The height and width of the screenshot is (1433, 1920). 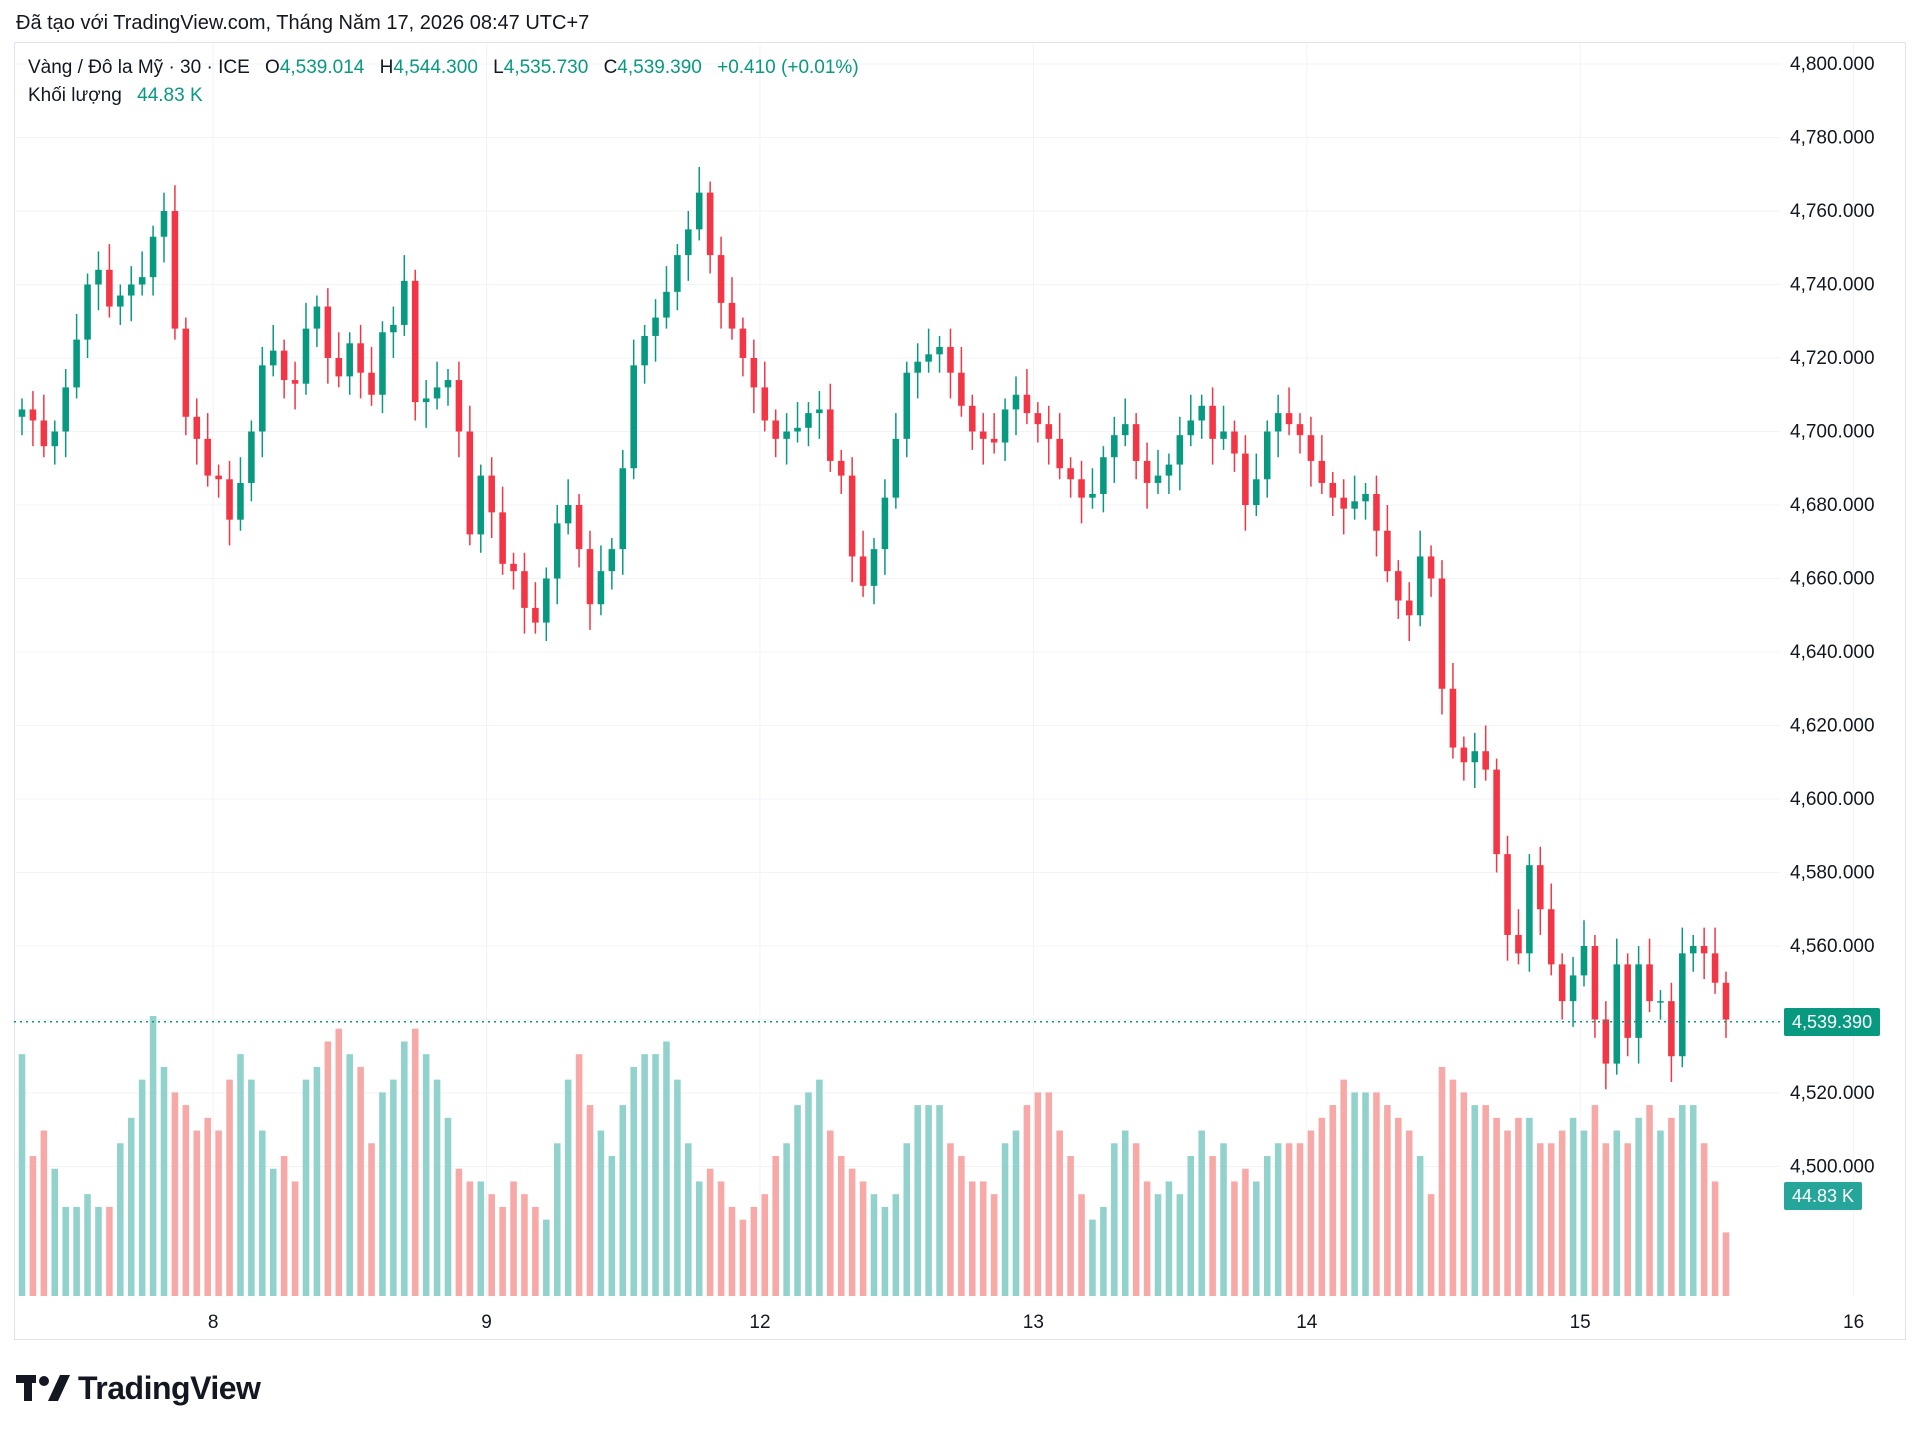 What do you see at coordinates (759, 1322) in the screenshot?
I see `x-tick-label: 12` at bounding box center [759, 1322].